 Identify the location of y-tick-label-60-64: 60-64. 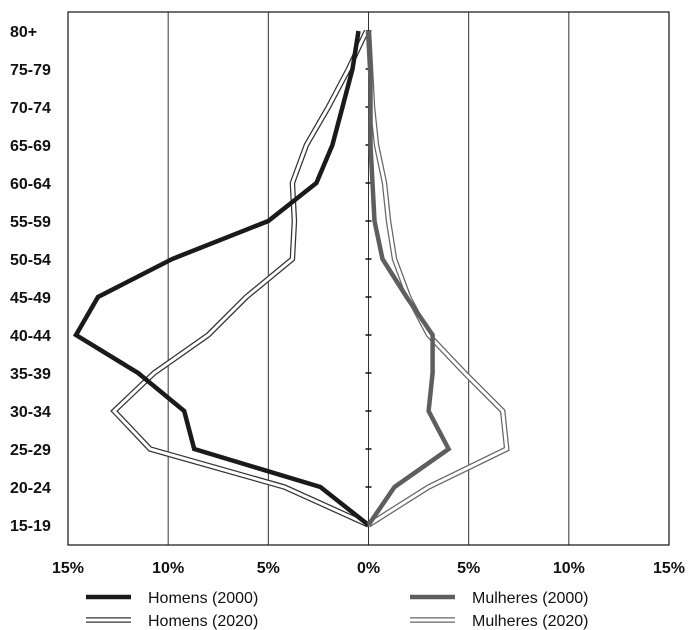
(30, 184).